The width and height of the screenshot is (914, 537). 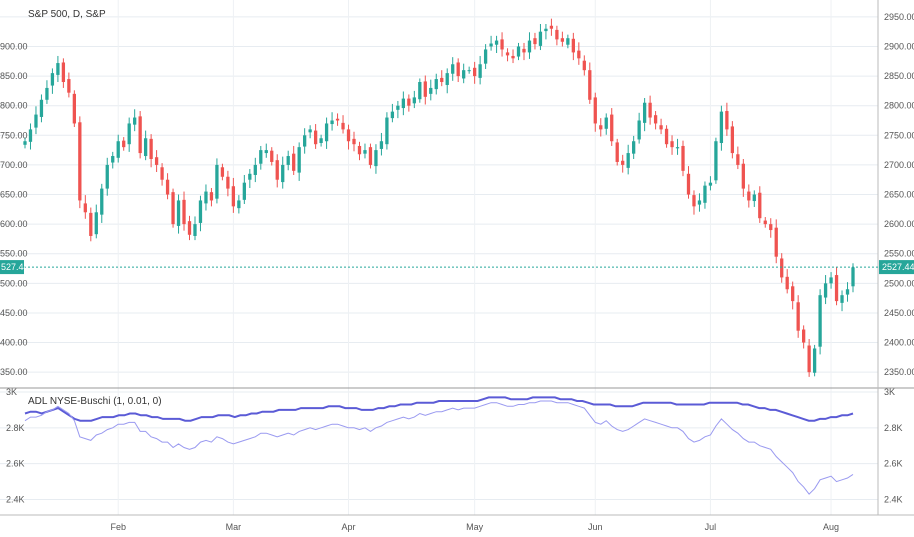 What do you see at coordinates (893, 464) in the screenshot?
I see `indicator-tick-right: 2.6K` at bounding box center [893, 464].